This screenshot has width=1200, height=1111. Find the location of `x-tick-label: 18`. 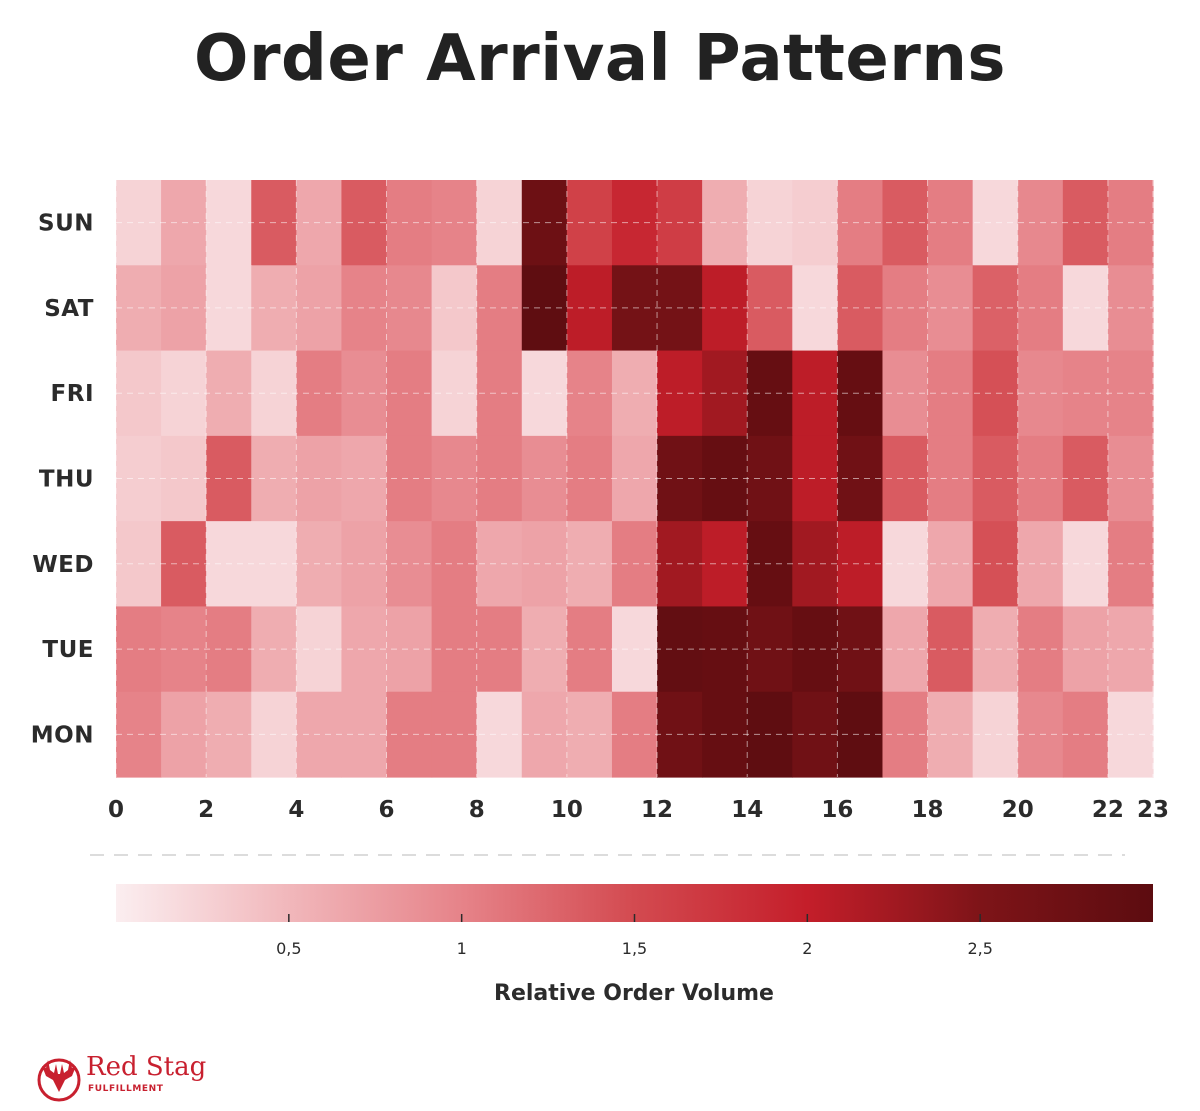

x-tick-label: 18 is located at coordinates (928, 810).